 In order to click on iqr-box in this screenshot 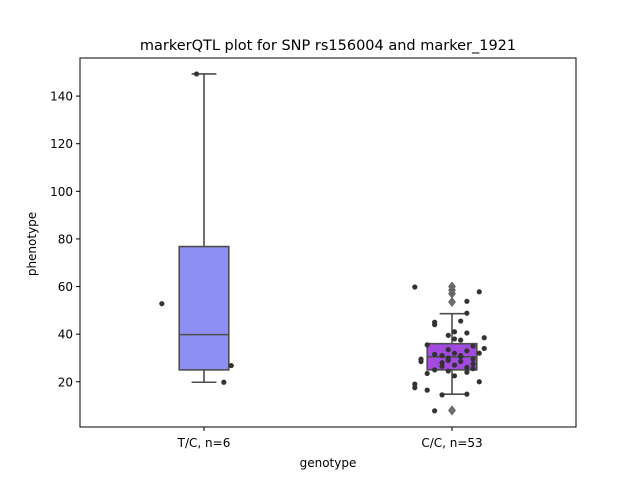, I will do `click(204, 308)`.